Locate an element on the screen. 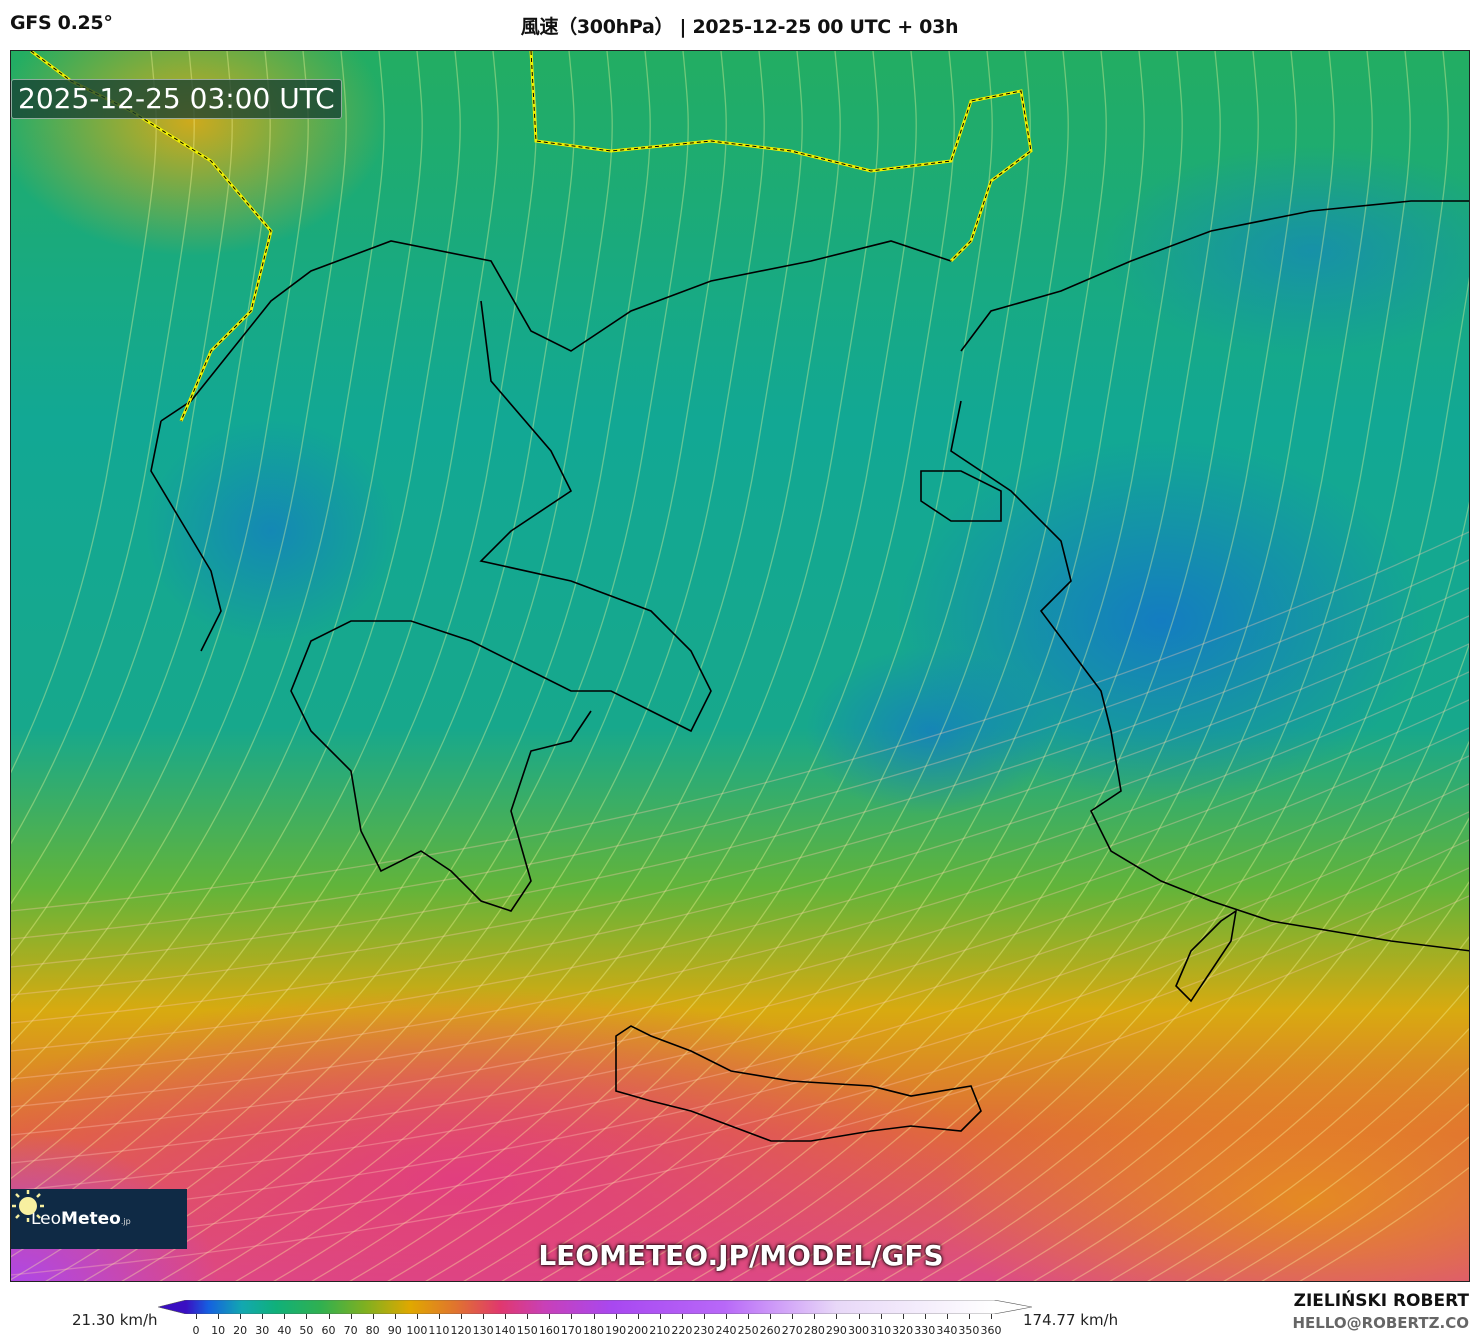 This screenshot has width=1479, height=1338. colorbar-tick-label: 230 is located at coordinates (704, 1330).